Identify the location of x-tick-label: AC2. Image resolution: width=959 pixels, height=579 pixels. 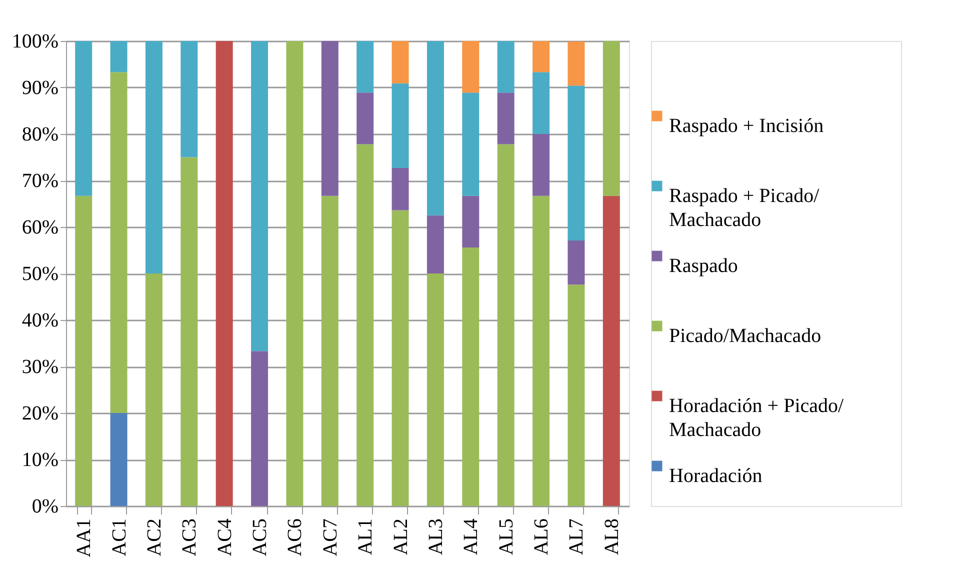
(154, 537).